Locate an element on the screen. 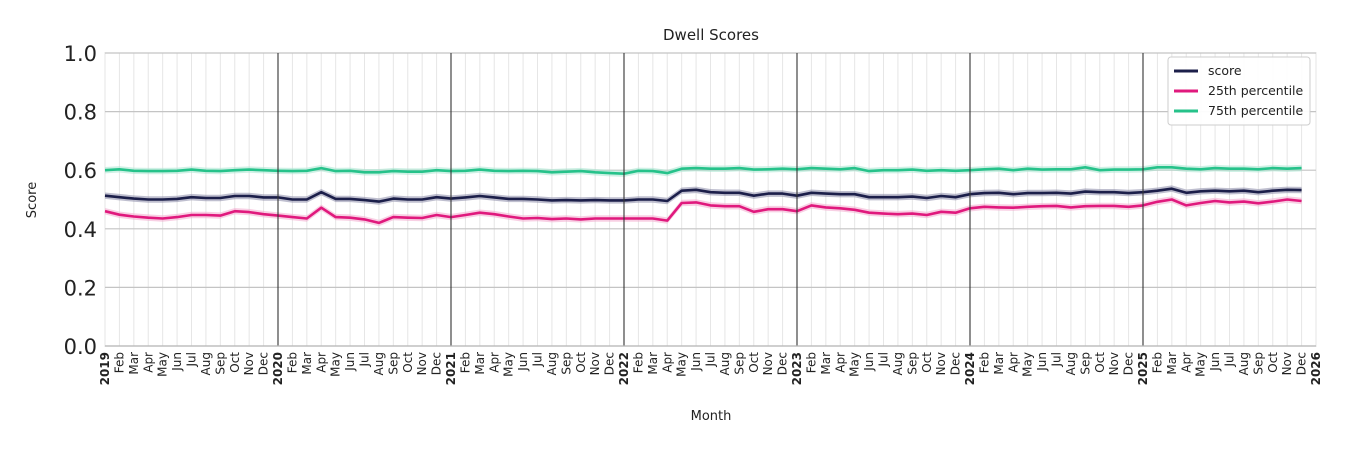 This screenshot has width=1350, height=450. legend-label: 75th percentile is located at coordinates (1256, 110).